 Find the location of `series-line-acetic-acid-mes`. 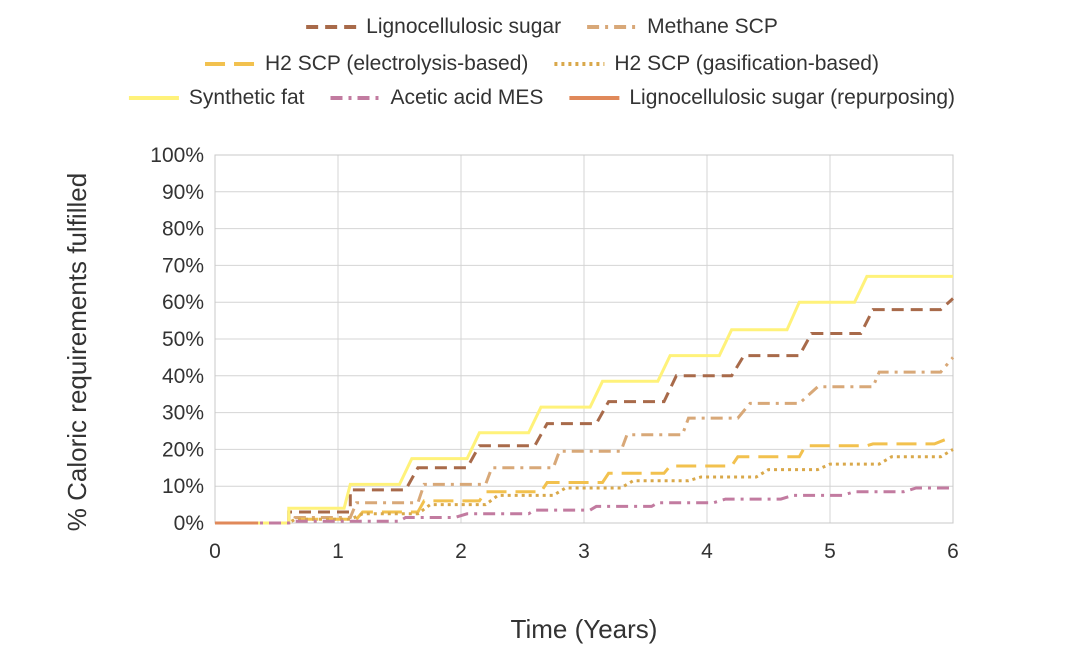

series-line-acetic-acid-mes is located at coordinates (584, 505).